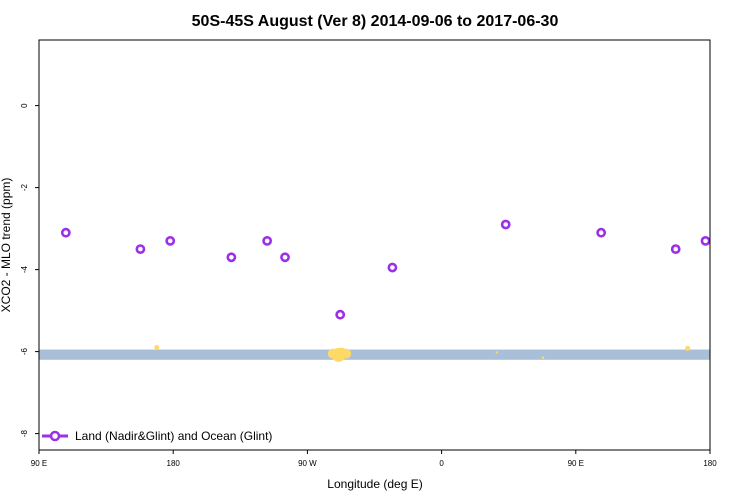  I want to click on highlight-marker-layer, so click(422, 353).